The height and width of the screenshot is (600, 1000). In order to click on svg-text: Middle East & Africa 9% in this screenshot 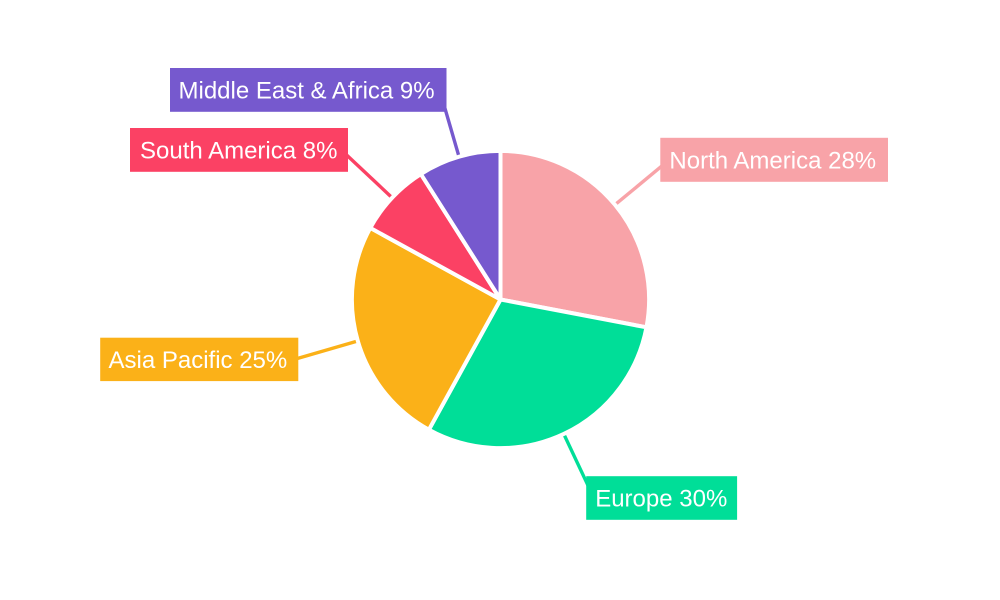, I will do `click(307, 90)`.